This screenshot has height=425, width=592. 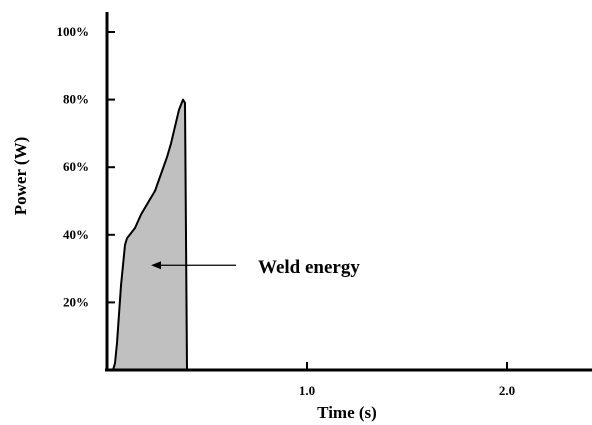 I want to click on y-tick-label: 80%, so click(x=76, y=99).